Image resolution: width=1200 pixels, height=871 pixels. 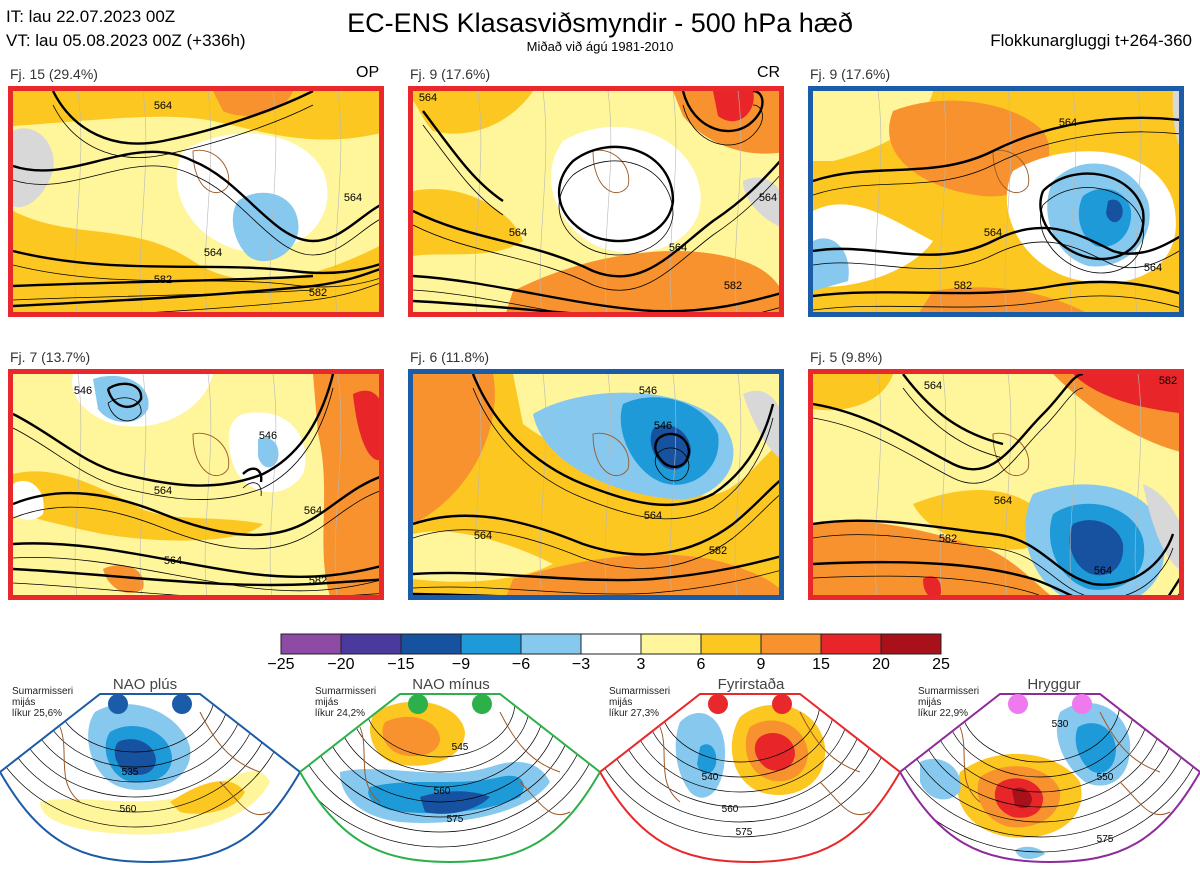 I want to click on panel-2-svg: 564 564 564 582 582 564, so click(x=598, y=204).